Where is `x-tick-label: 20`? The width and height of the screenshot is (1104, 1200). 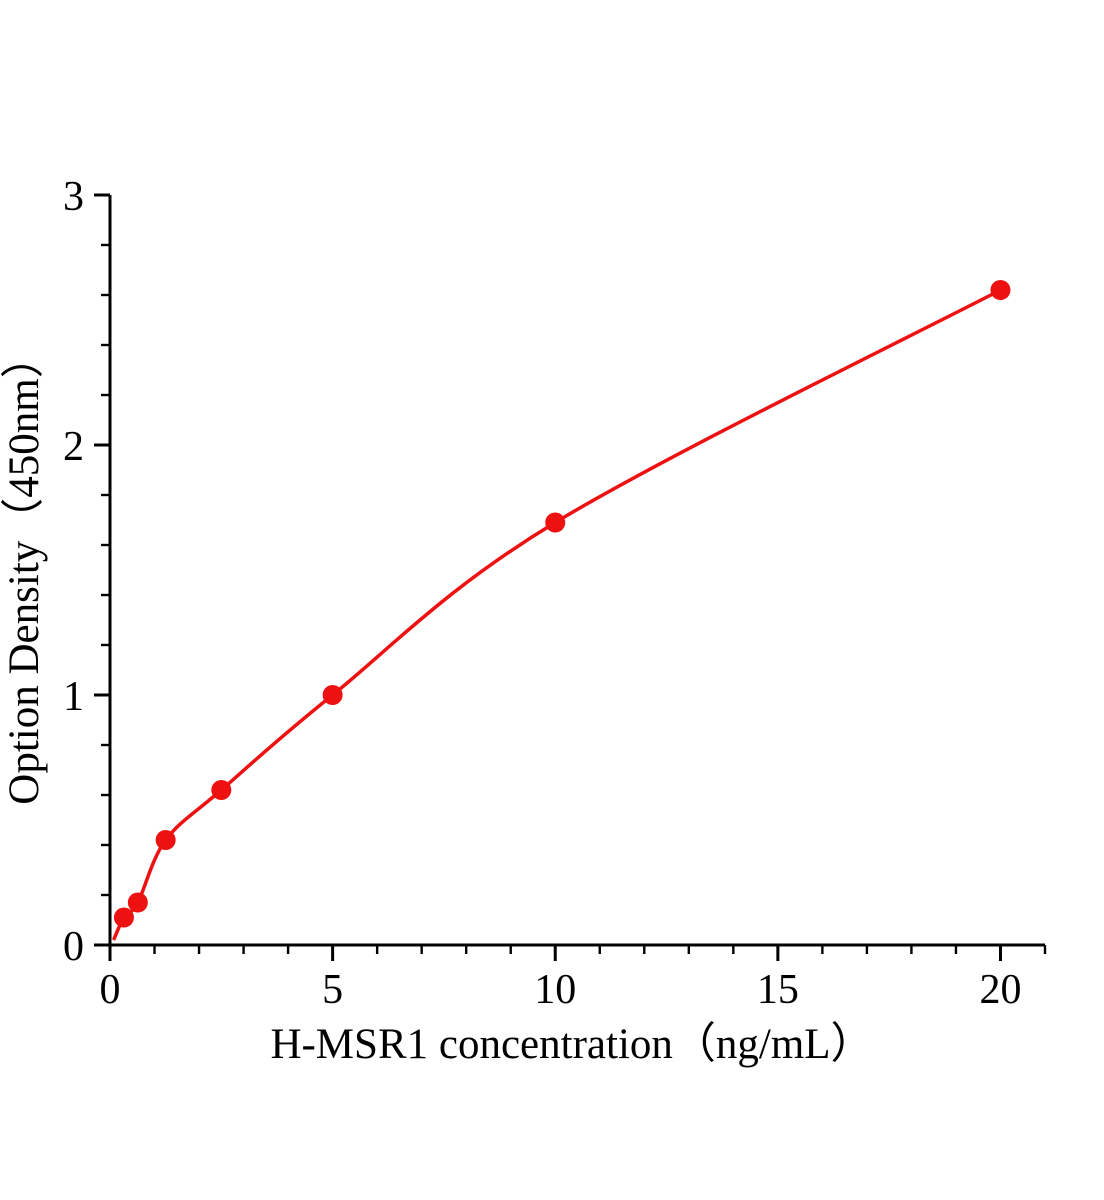 x-tick-label: 20 is located at coordinates (1000, 990).